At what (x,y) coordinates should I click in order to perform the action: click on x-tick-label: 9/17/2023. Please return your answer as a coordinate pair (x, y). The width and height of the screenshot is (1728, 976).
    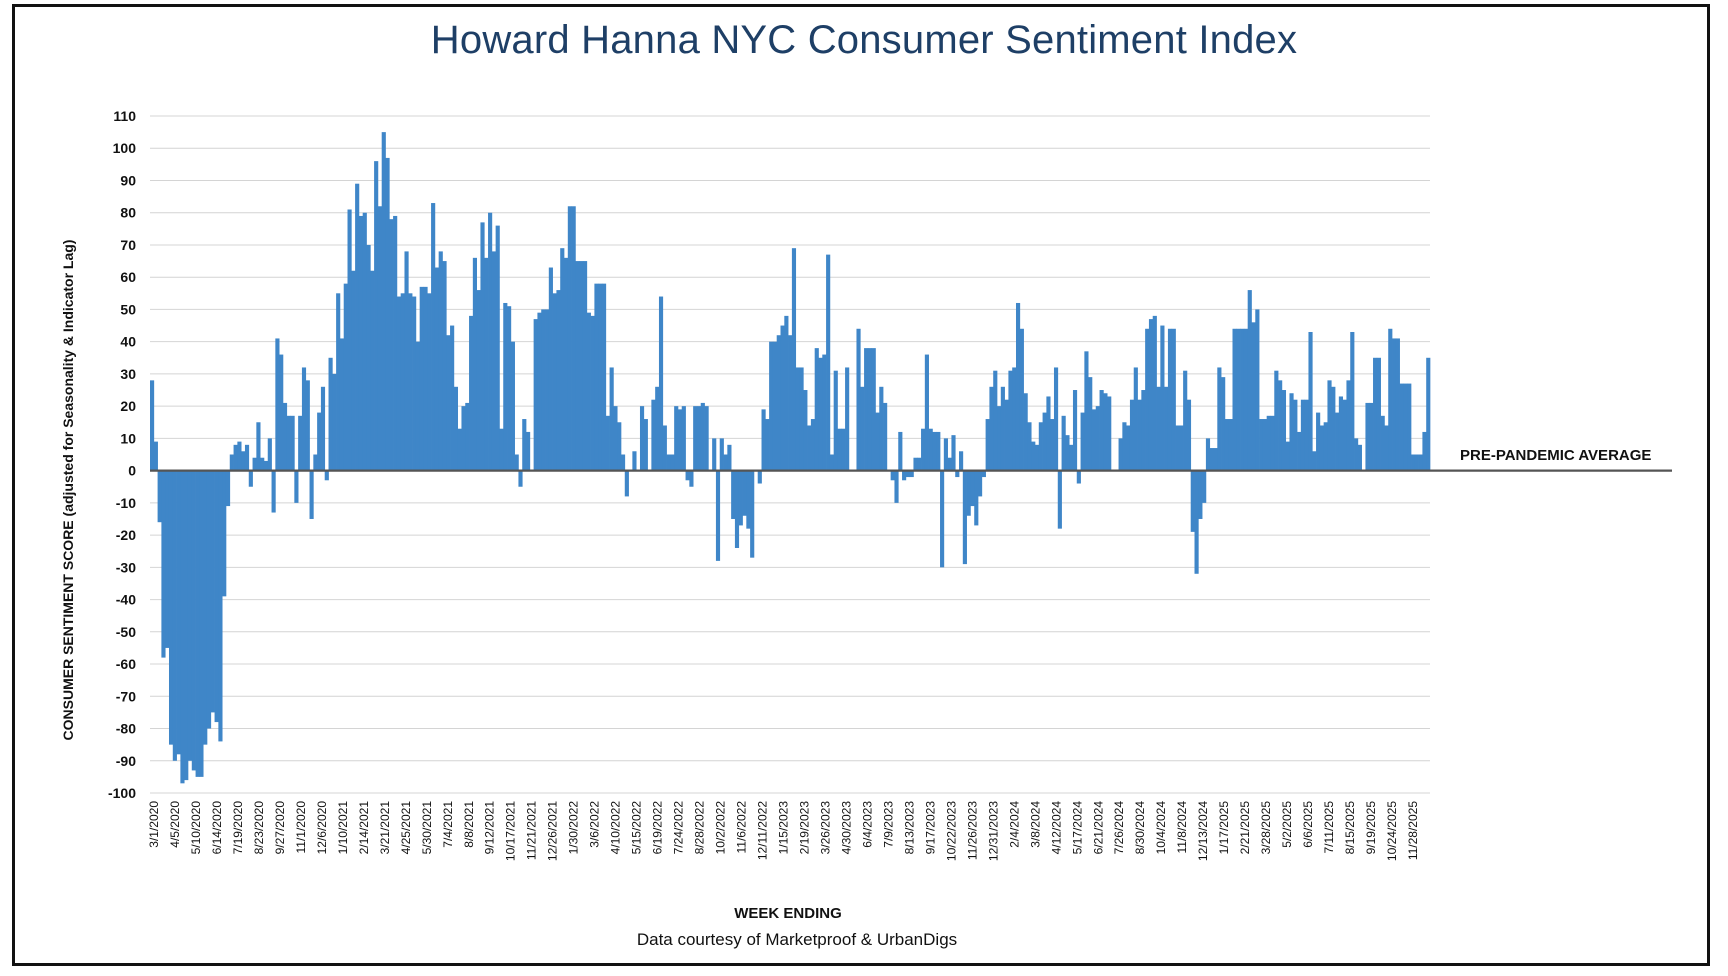
    Looking at the image, I should click on (930, 828).